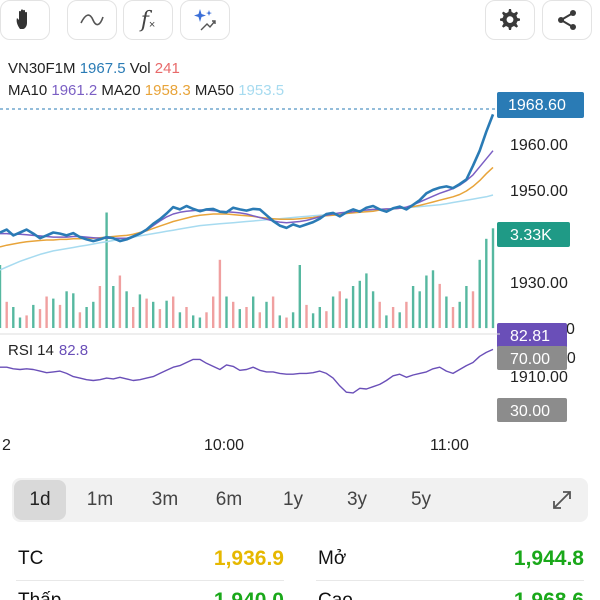  I want to click on time-axis-label: 11:00, so click(449, 445).